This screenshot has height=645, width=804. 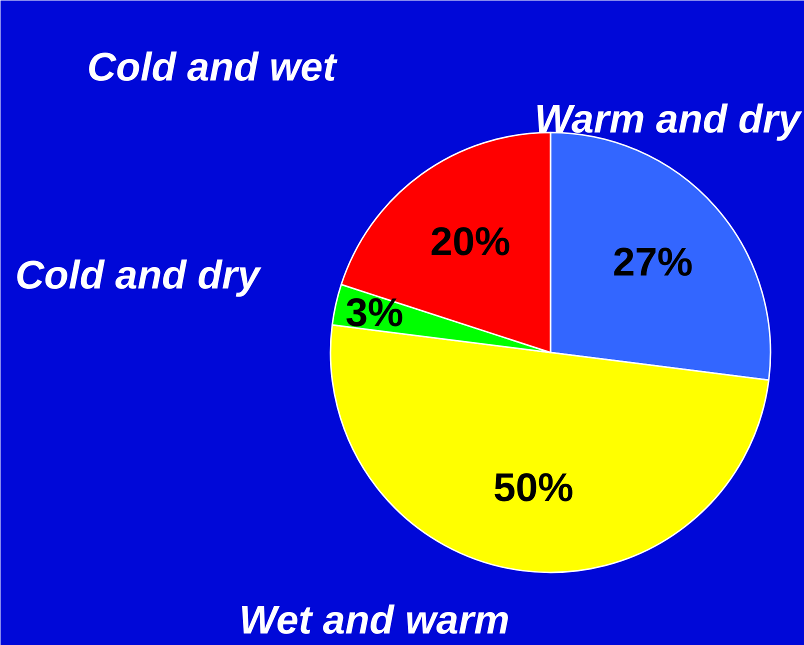 What do you see at coordinates (375, 313) in the screenshot?
I see `data-label: 3%` at bounding box center [375, 313].